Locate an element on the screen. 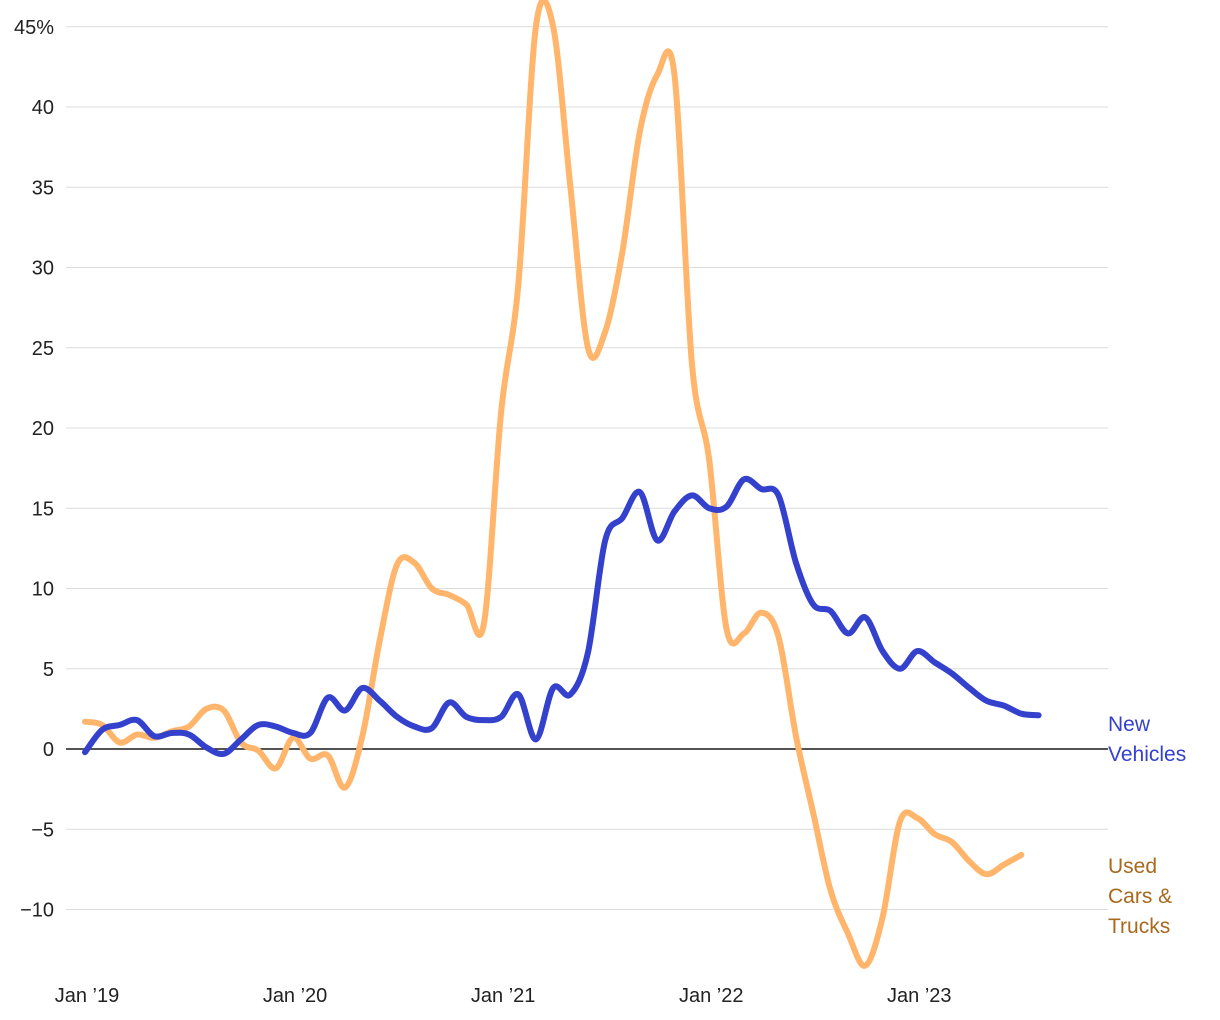  series-label-line: Used is located at coordinates (1132, 866).